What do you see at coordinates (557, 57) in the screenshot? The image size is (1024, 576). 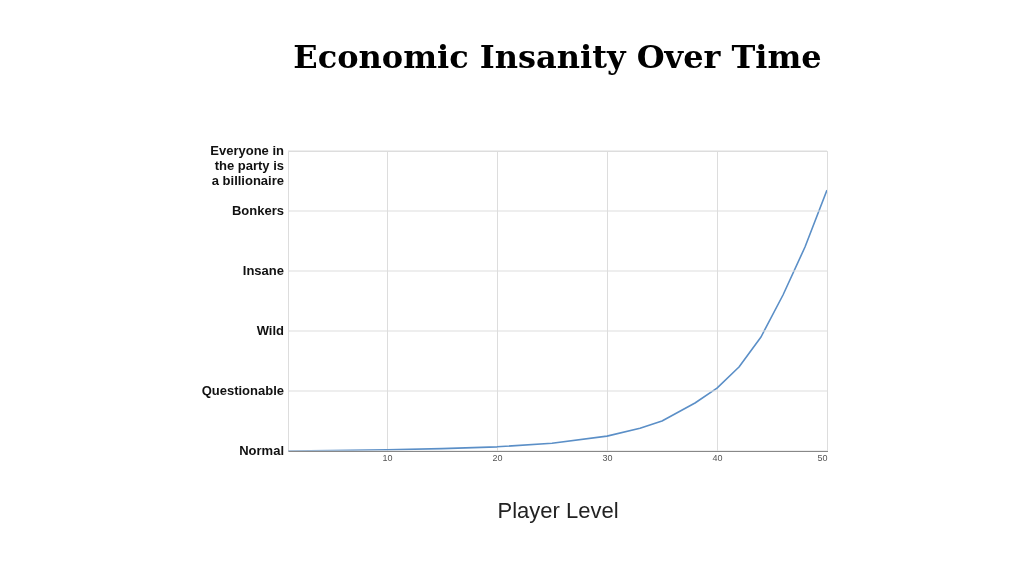 I see `chart-title: Economic Insanity Over Time` at bounding box center [557, 57].